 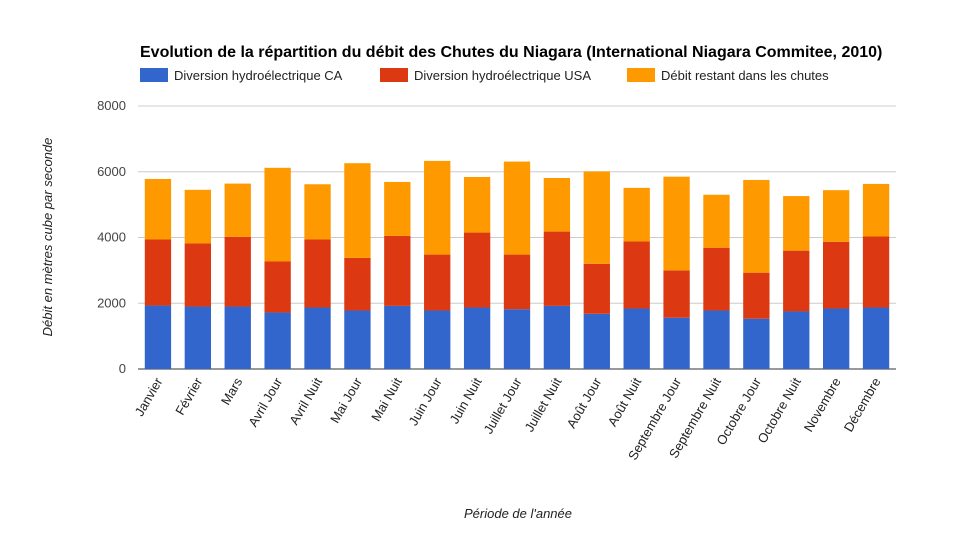 I want to click on y-tick-label: 8000, so click(x=111, y=105).